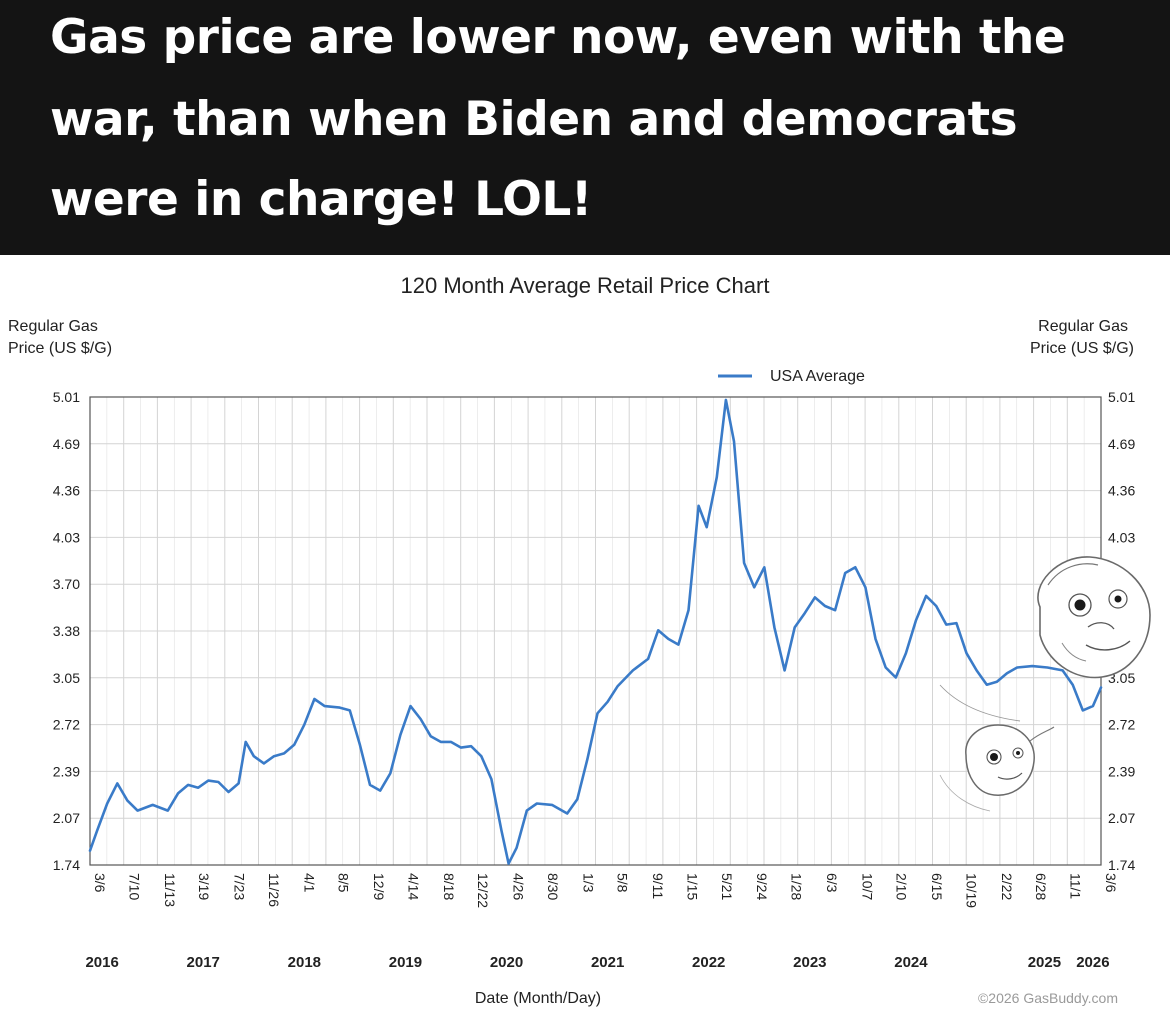 The height and width of the screenshot is (1011, 1170). What do you see at coordinates (553, 886) in the screenshot?
I see `x-tick-label-13: 8/30` at bounding box center [553, 886].